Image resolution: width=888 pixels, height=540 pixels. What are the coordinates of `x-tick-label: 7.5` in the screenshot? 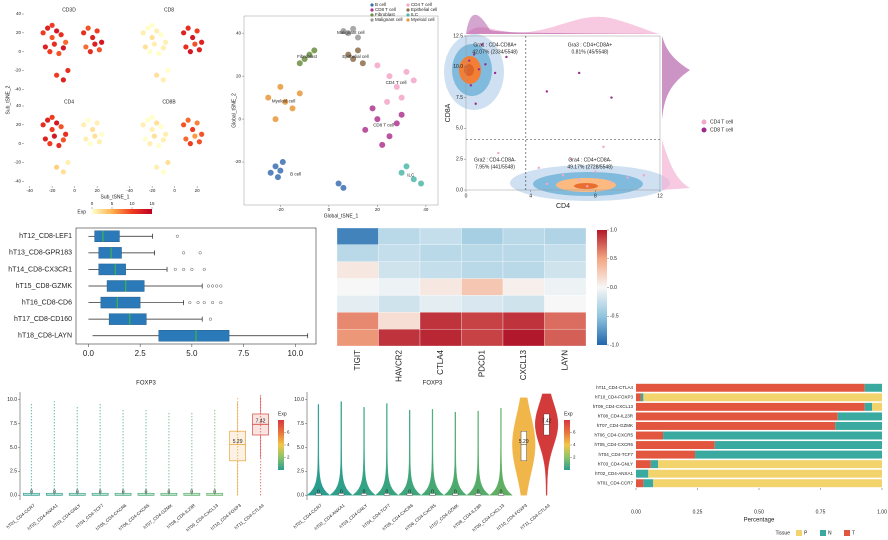 It's located at (244, 353).